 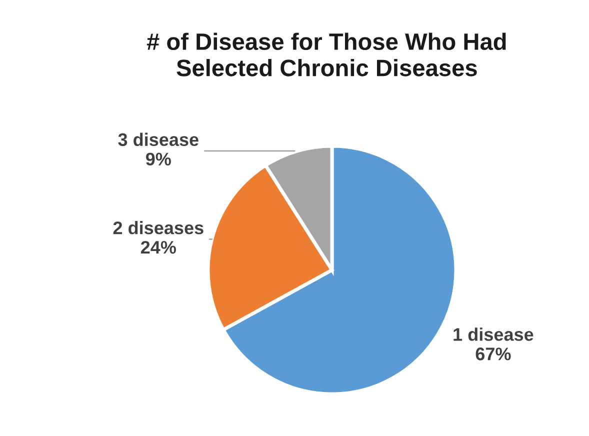 I want to click on slice-label: 2 diseases, so click(x=158, y=227).